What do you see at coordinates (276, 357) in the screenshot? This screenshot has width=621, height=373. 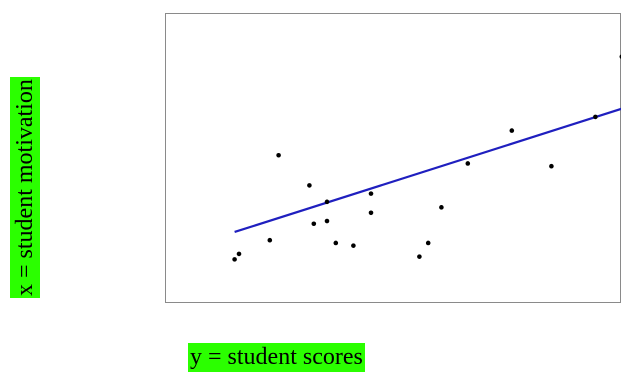 I see `x-axis-label: y = student scores` at bounding box center [276, 357].